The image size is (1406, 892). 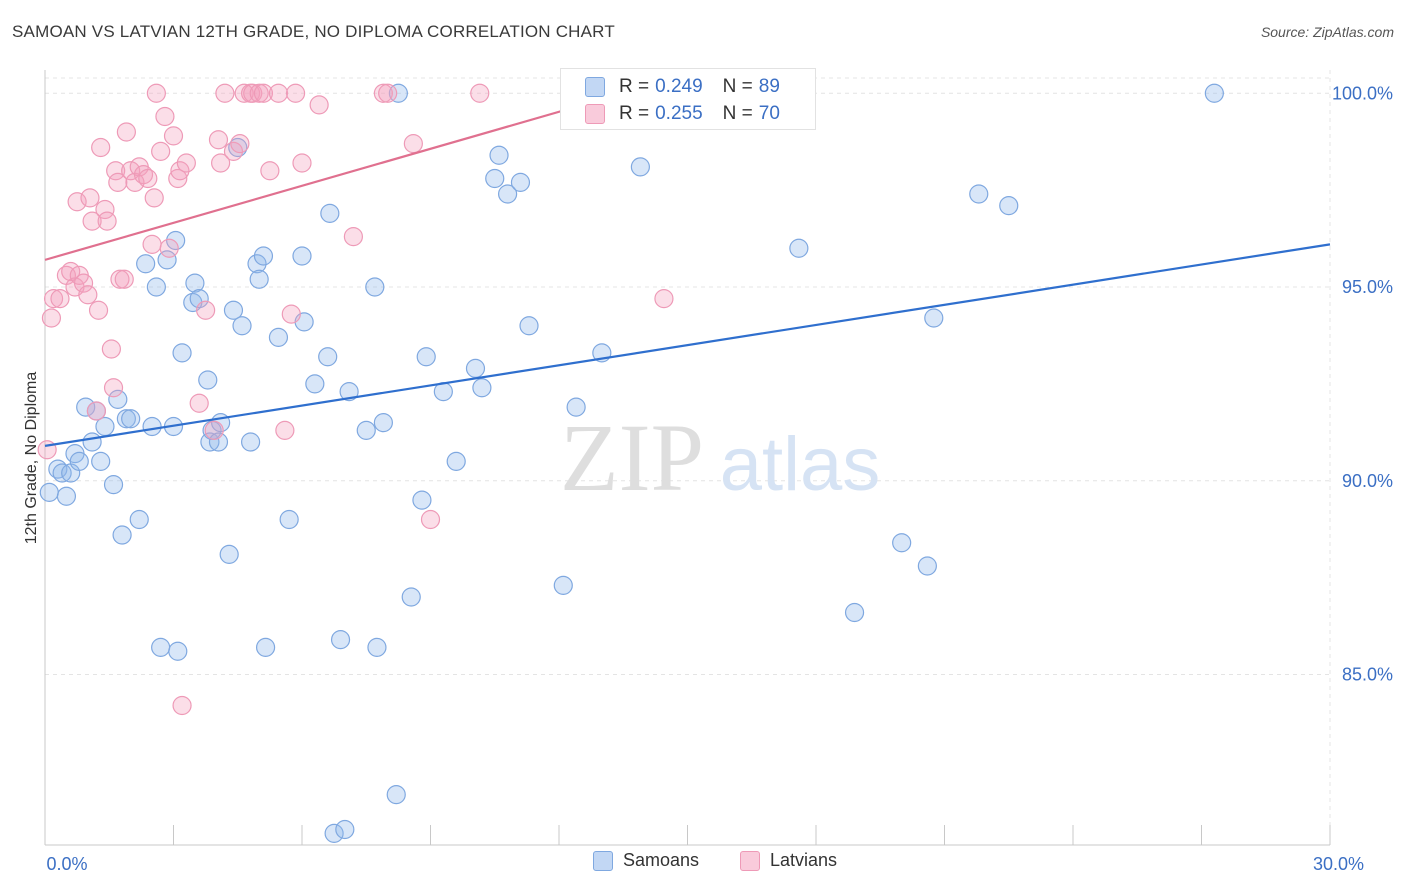 What do you see at coordinates (334, 176) in the screenshot?
I see `trendline-latvians` at bounding box center [334, 176].